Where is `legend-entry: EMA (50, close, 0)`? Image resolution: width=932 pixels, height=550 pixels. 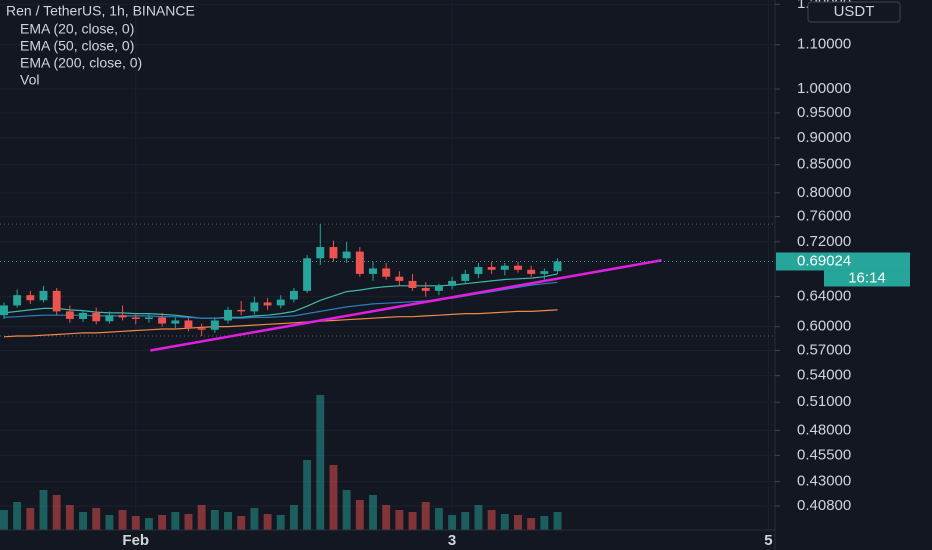 legend-entry: EMA (50, close, 0) is located at coordinates (77, 46).